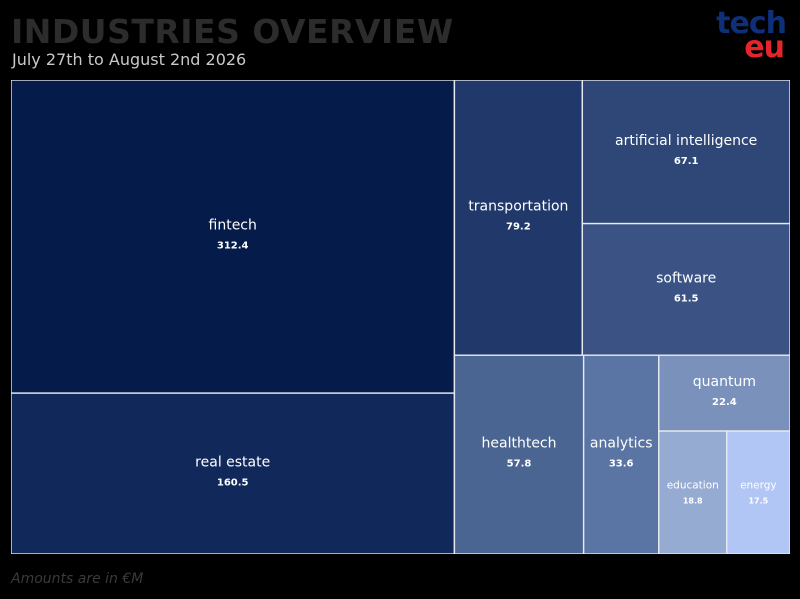  Describe the element at coordinates (232, 31) in the screenshot. I see `chart-title: INDUSTRIES OVERVIEW` at that location.